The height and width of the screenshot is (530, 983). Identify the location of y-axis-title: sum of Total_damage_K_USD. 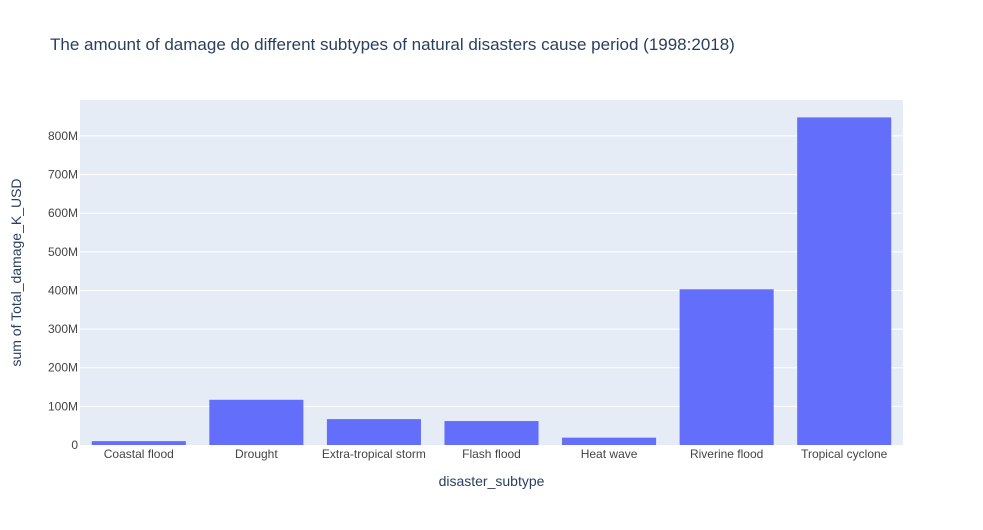
(16, 272).